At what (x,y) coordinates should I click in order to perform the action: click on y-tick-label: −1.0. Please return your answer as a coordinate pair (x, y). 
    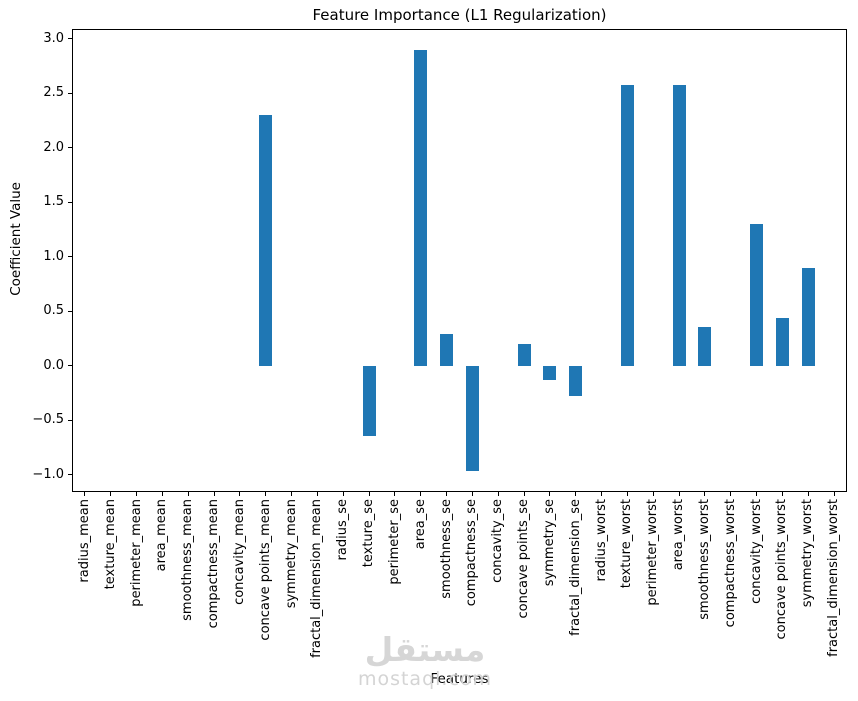
    Looking at the image, I should click on (48, 474).